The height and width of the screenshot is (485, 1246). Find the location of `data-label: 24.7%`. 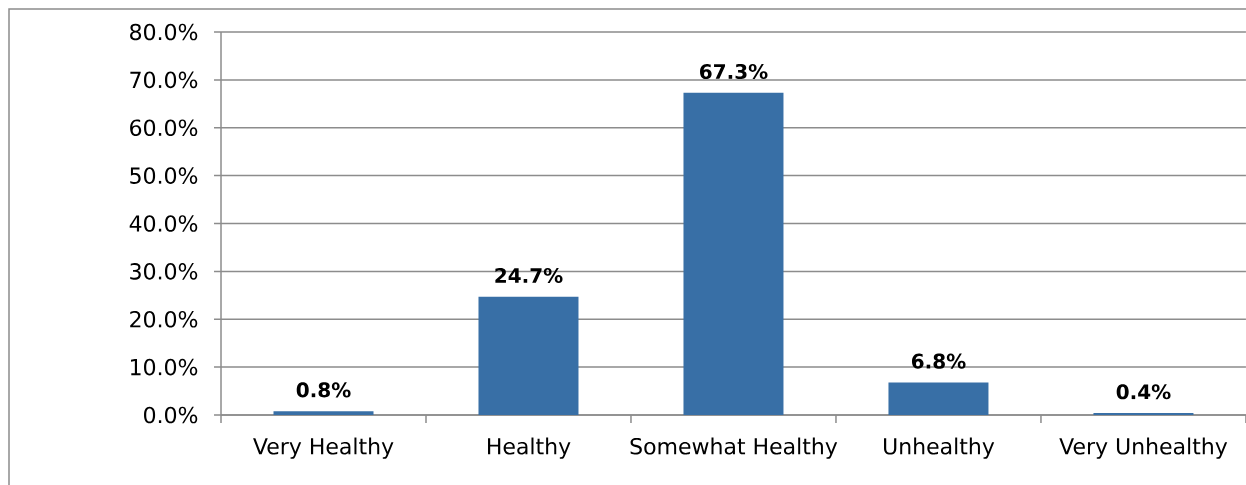

data-label: 24.7% is located at coordinates (529, 275).